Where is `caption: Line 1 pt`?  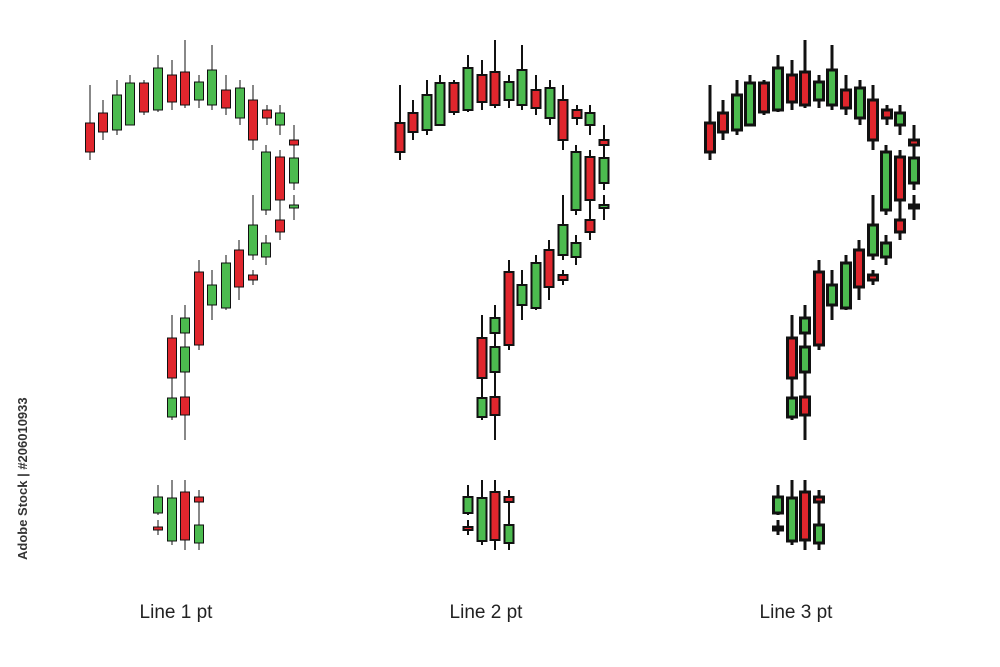
caption: Line 1 pt is located at coordinates (177, 612).